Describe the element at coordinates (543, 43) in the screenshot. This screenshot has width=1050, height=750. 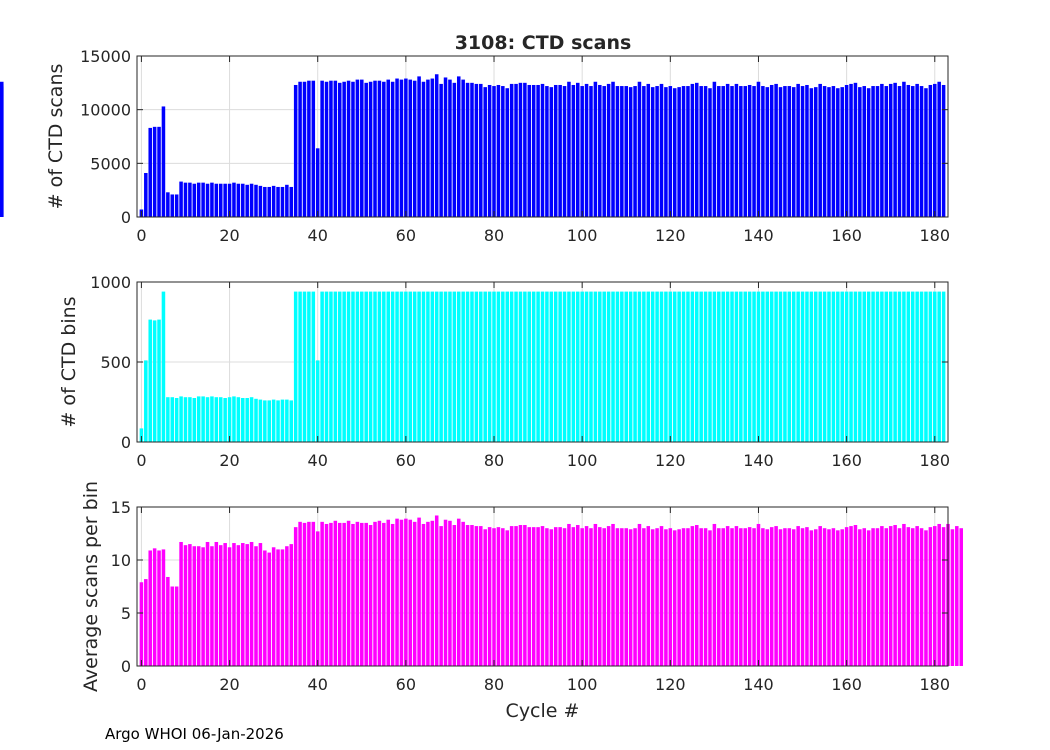
I see `figure-title: 3108: CTD scans` at that location.